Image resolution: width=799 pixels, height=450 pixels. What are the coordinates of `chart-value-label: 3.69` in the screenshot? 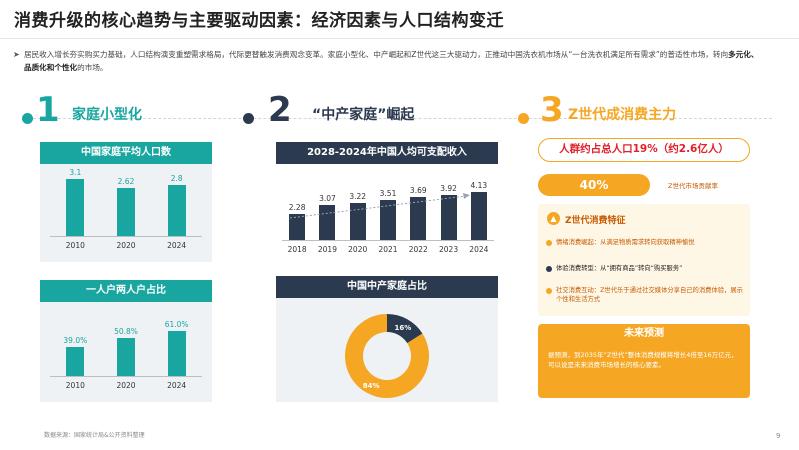 It's located at (418, 191).